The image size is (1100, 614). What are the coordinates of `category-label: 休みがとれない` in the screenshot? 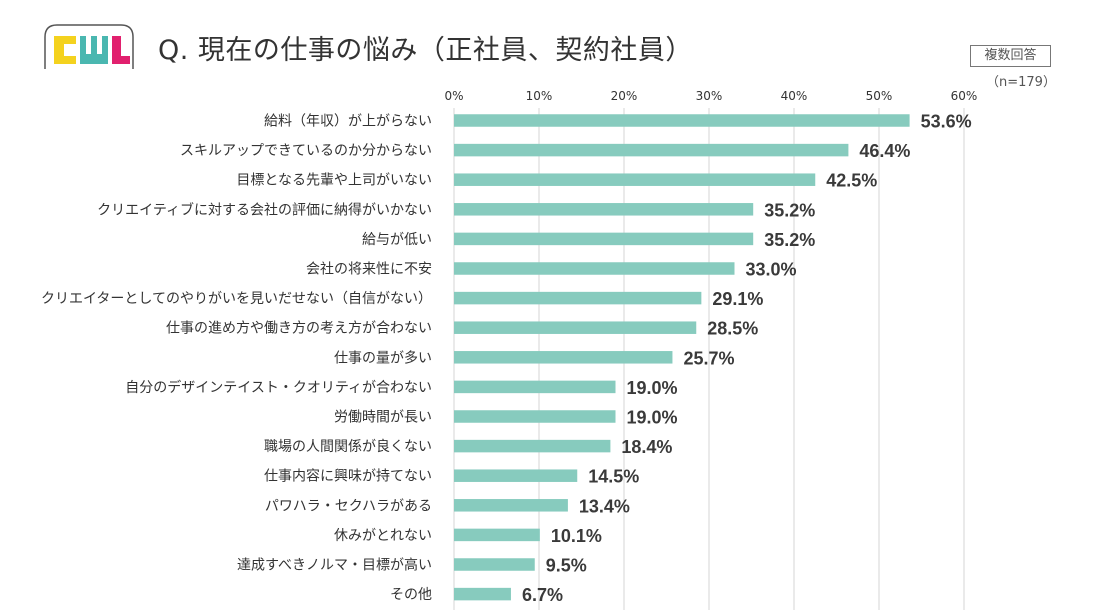 It's located at (383, 536).